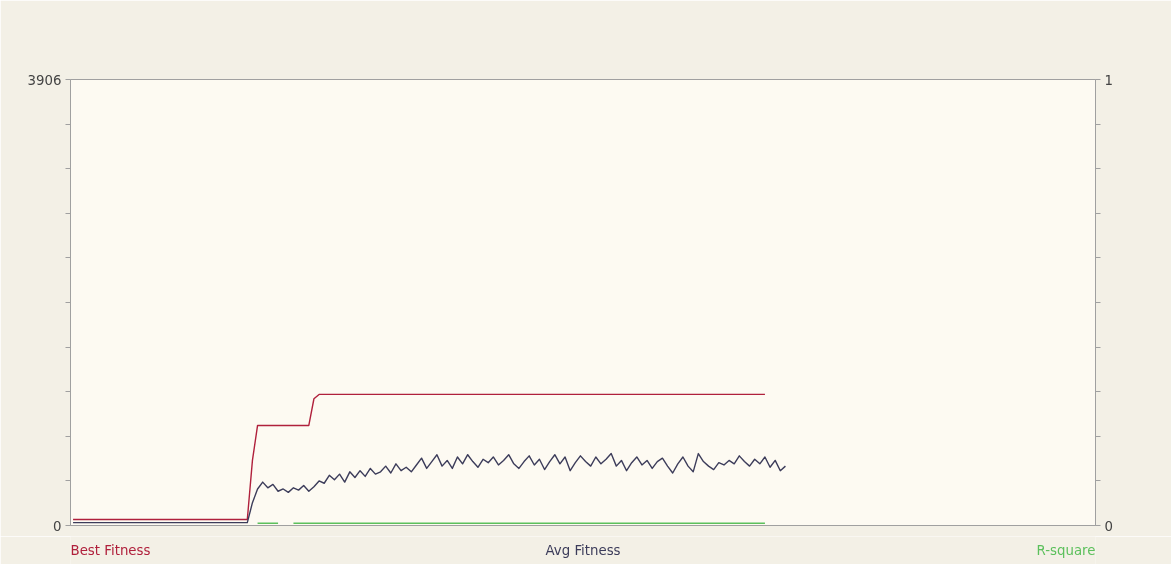 This screenshot has height=564, width=1171. What do you see at coordinates (1108, 526) in the screenshot?
I see `y2-tick-label: 0` at bounding box center [1108, 526].